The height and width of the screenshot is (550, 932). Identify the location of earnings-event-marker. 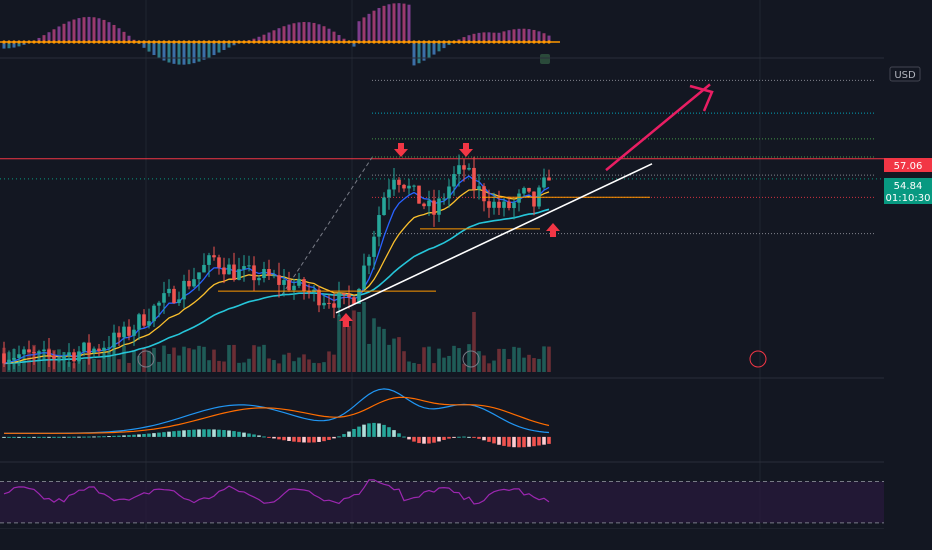
(471, 359).